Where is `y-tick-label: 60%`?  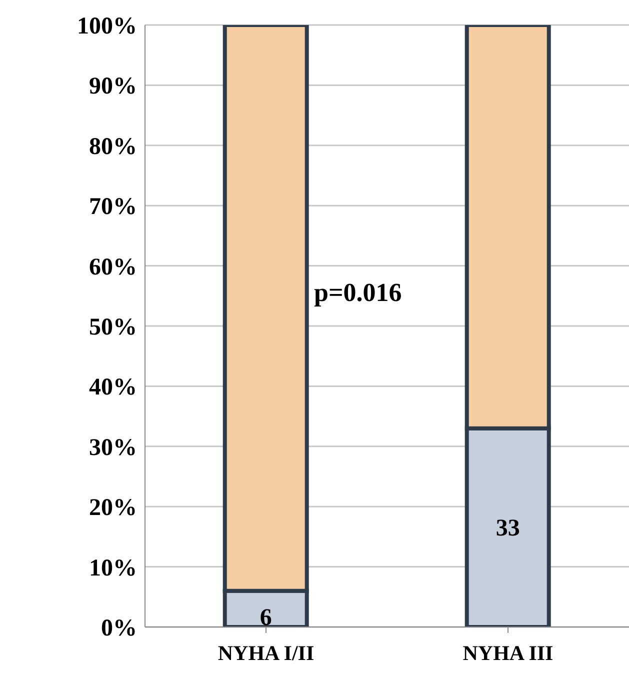
y-tick-label: 60% is located at coordinates (113, 267).